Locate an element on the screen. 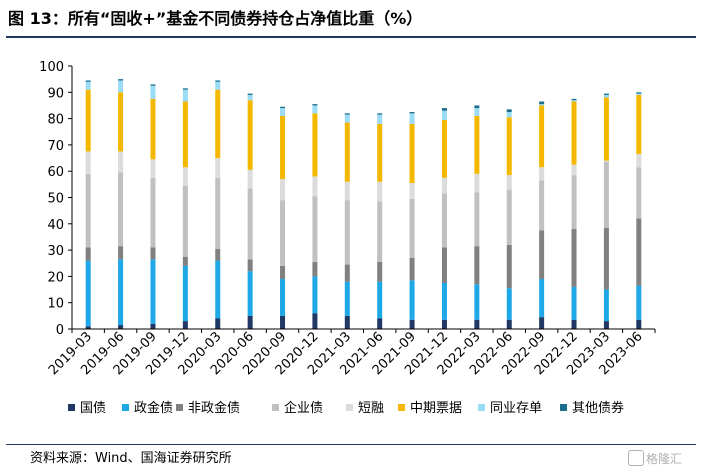  y-tick-label: 10 is located at coordinates (55, 304).